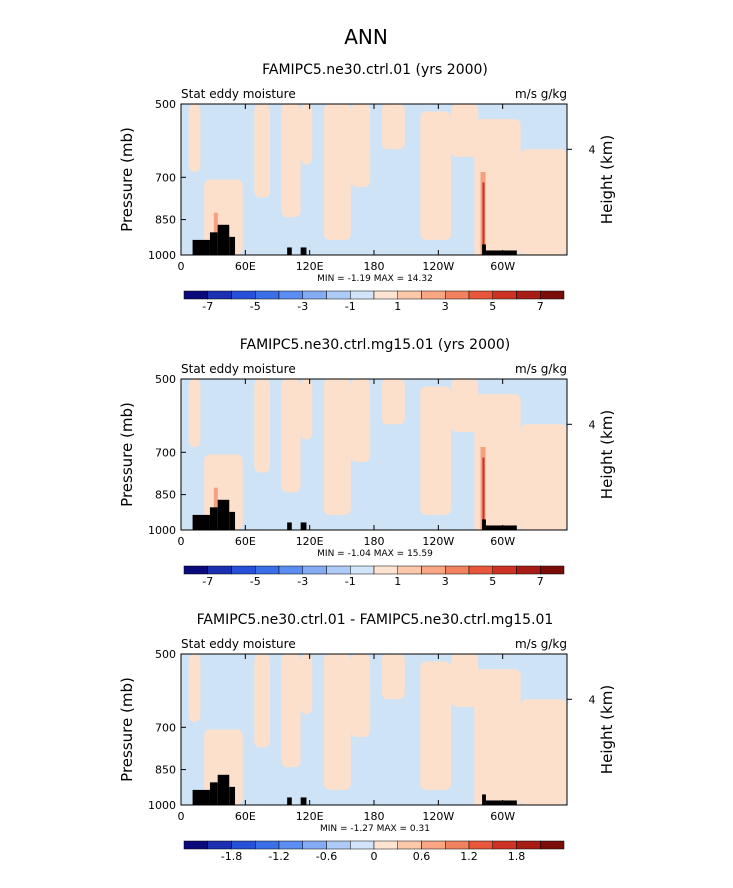 The image size is (733, 888). What do you see at coordinates (517, 856) in the screenshot?
I see `colorbar-label: 1.8` at bounding box center [517, 856].